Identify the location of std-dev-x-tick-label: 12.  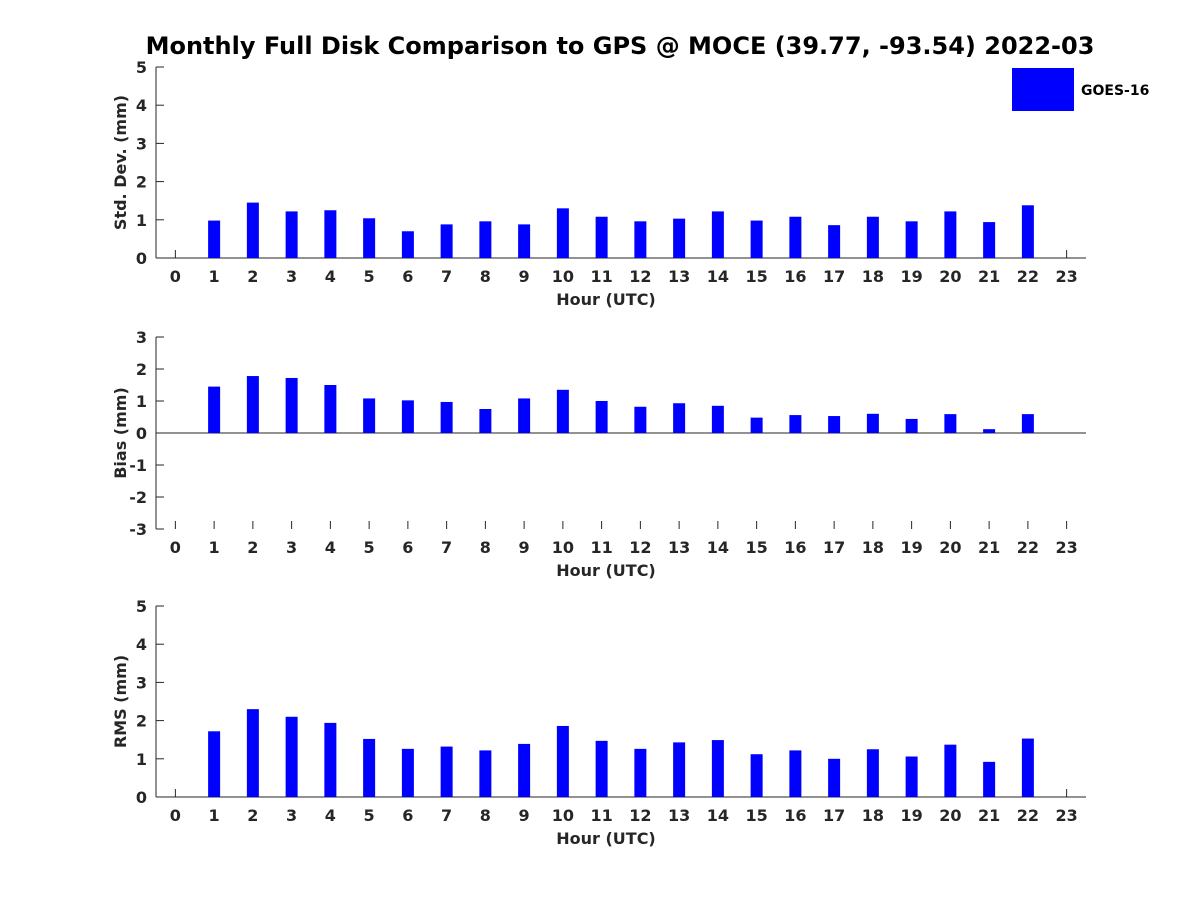
(640, 276).